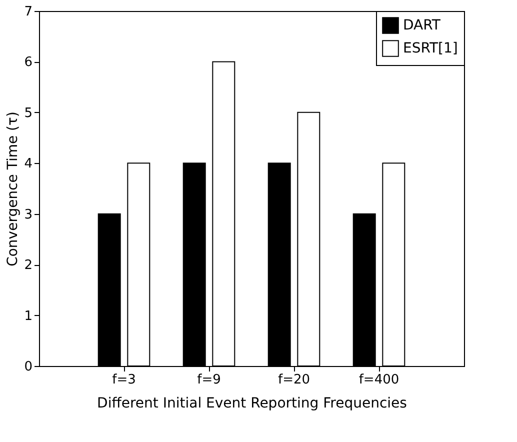 This screenshot has width=517, height=442. Describe the element at coordinates (430, 48) in the screenshot. I see `legend-label: ESRT[1]` at that location.